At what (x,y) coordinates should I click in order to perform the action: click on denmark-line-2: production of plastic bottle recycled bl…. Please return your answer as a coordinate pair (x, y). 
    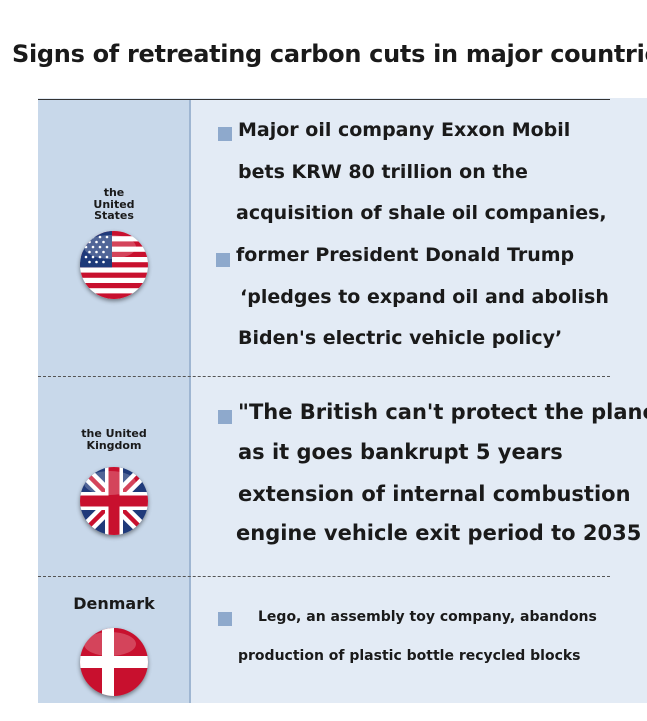
    Looking at the image, I should click on (409, 656).